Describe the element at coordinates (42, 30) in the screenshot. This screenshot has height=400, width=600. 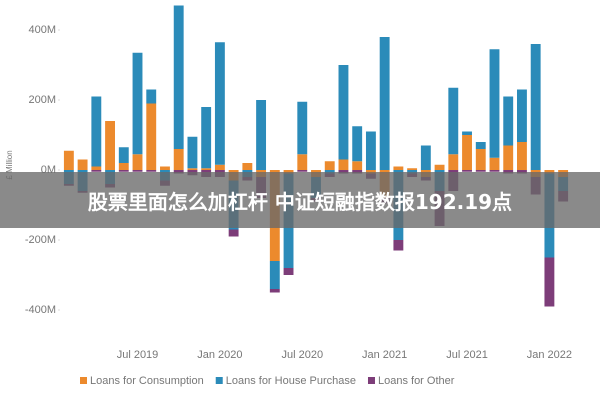
I see `y-tick-label: 400M` at that location.